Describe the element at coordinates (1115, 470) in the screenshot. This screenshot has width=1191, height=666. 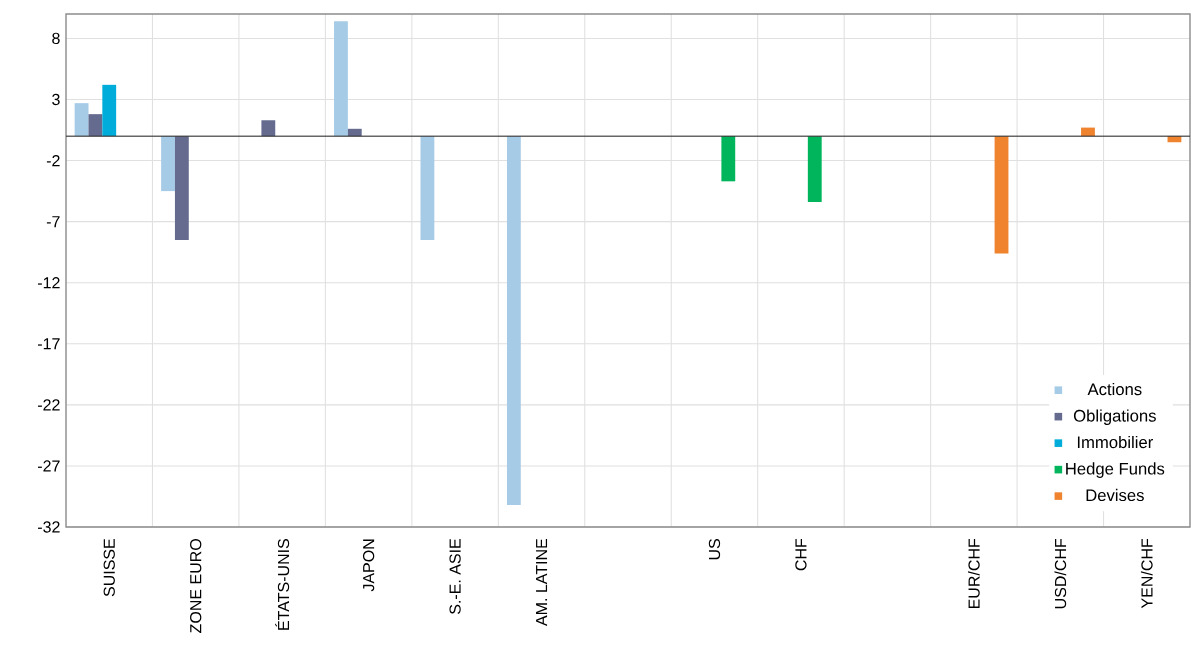
I see `legend-label: Hedge Funds` at that location.